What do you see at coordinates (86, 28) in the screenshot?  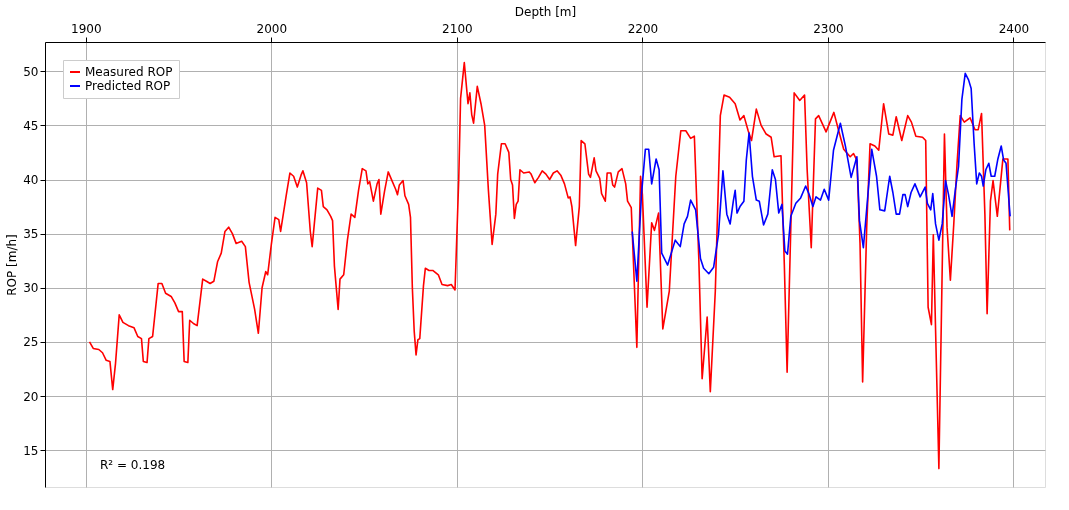 I see `x-tick-label: 1900` at bounding box center [86, 28].